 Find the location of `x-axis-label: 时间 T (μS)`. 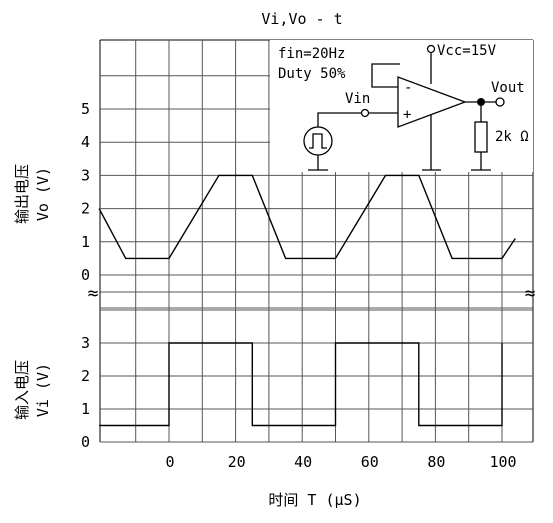

x-axis-label: 时间 T (μS) is located at coordinates (314, 500).